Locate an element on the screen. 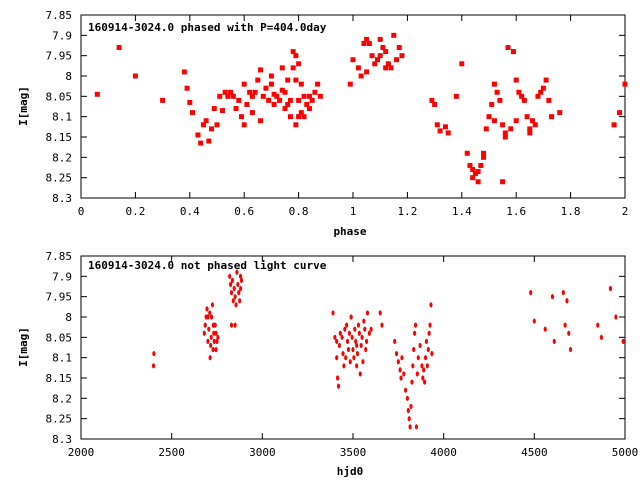  phased-x-tick-label: 1.2 is located at coordinates (407, 211).